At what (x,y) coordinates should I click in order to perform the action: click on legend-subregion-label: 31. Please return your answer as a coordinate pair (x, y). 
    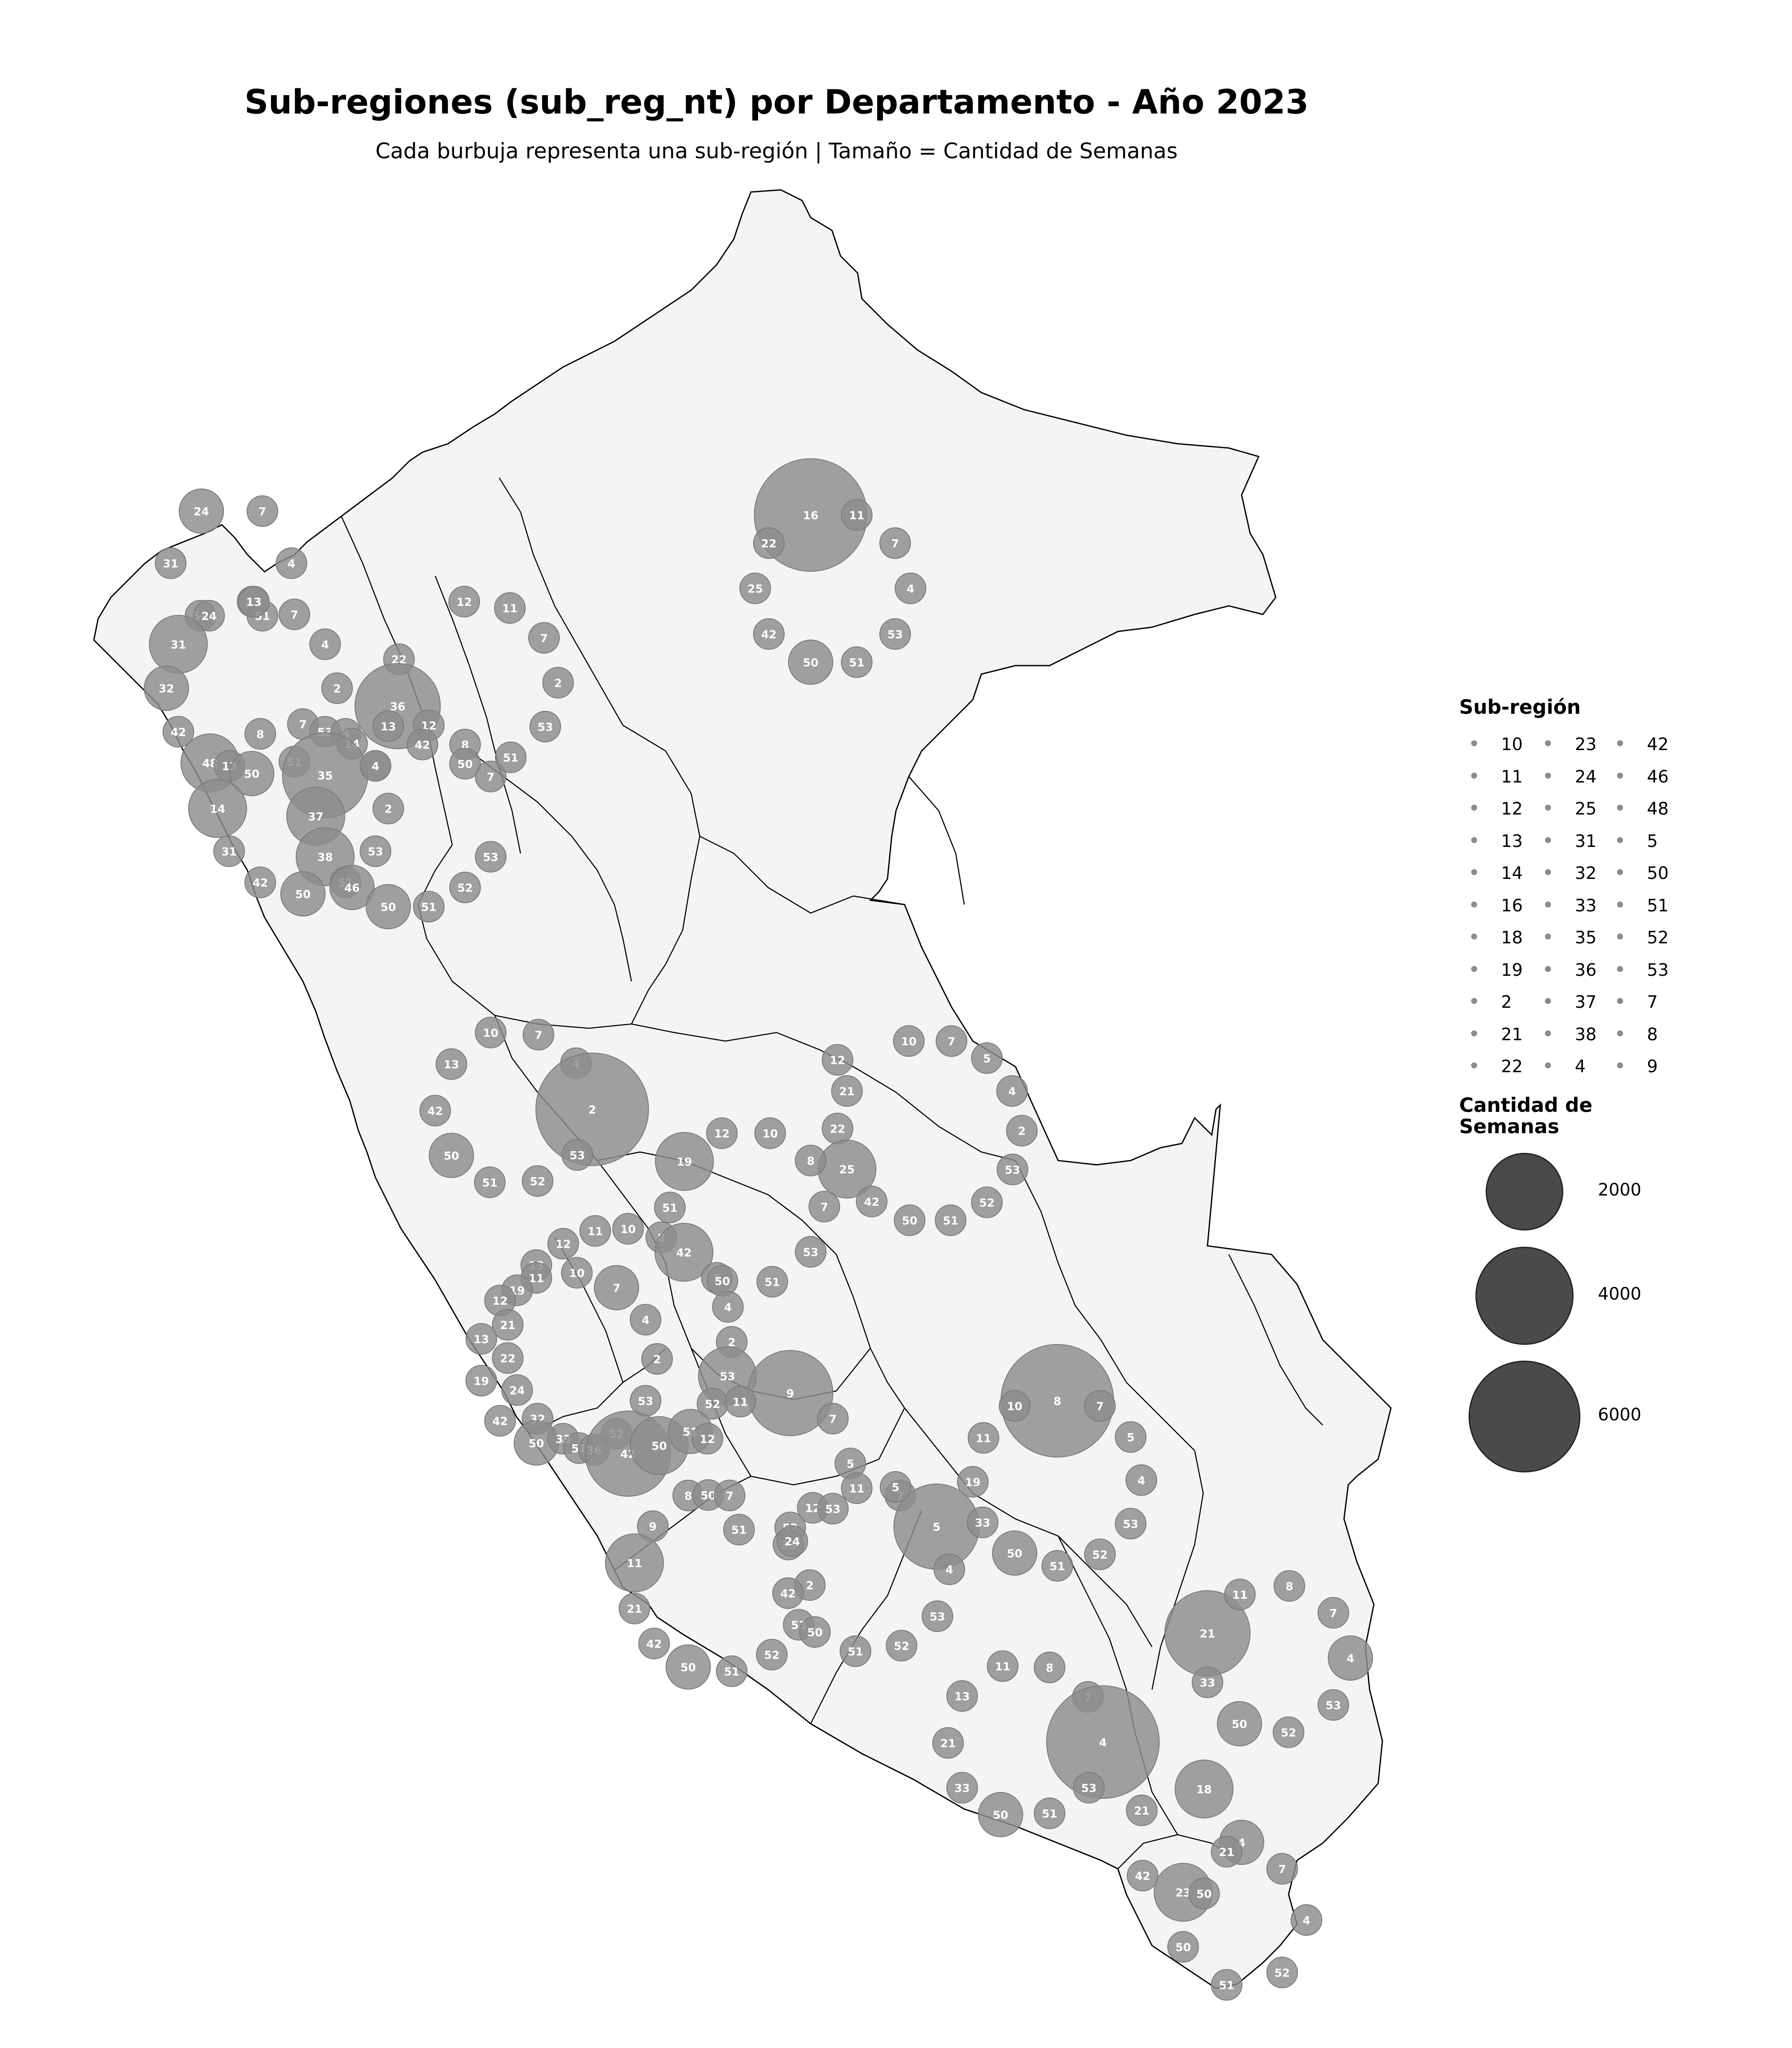
    Looking at the image, I should click on (1586, 841).